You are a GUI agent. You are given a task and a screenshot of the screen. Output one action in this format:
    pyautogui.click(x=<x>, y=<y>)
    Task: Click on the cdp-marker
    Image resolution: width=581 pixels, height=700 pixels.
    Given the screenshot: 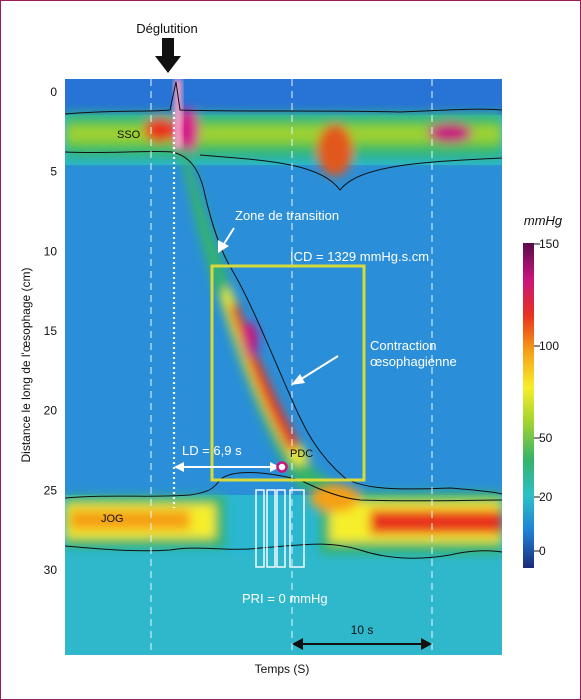 What is the action you would take?
    pyautogui.click(x=282, y=467)
    